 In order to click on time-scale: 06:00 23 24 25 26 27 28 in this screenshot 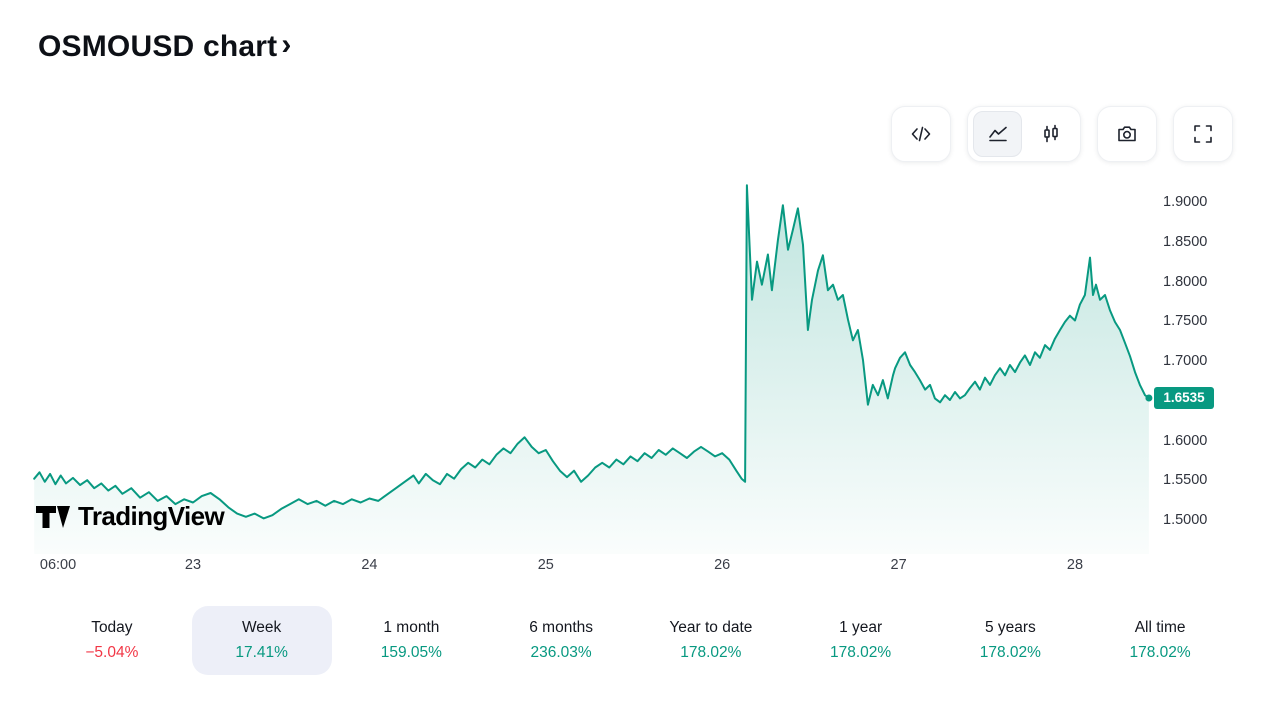, I will do `click(640, 567)`.